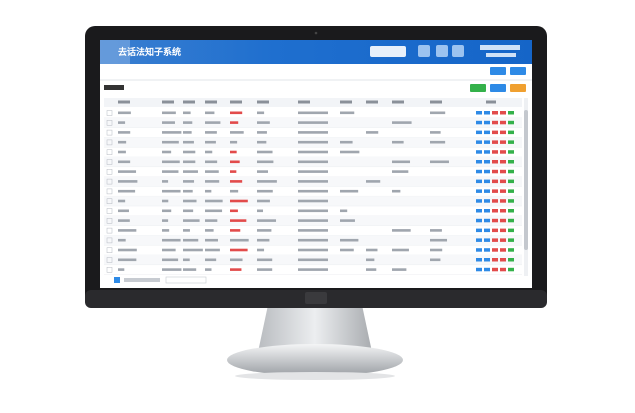 The image size is (635, 413). What do you see at coordinates (186, 280) in the screenshot?
I see `page-size` at bounding box center [186, 280].